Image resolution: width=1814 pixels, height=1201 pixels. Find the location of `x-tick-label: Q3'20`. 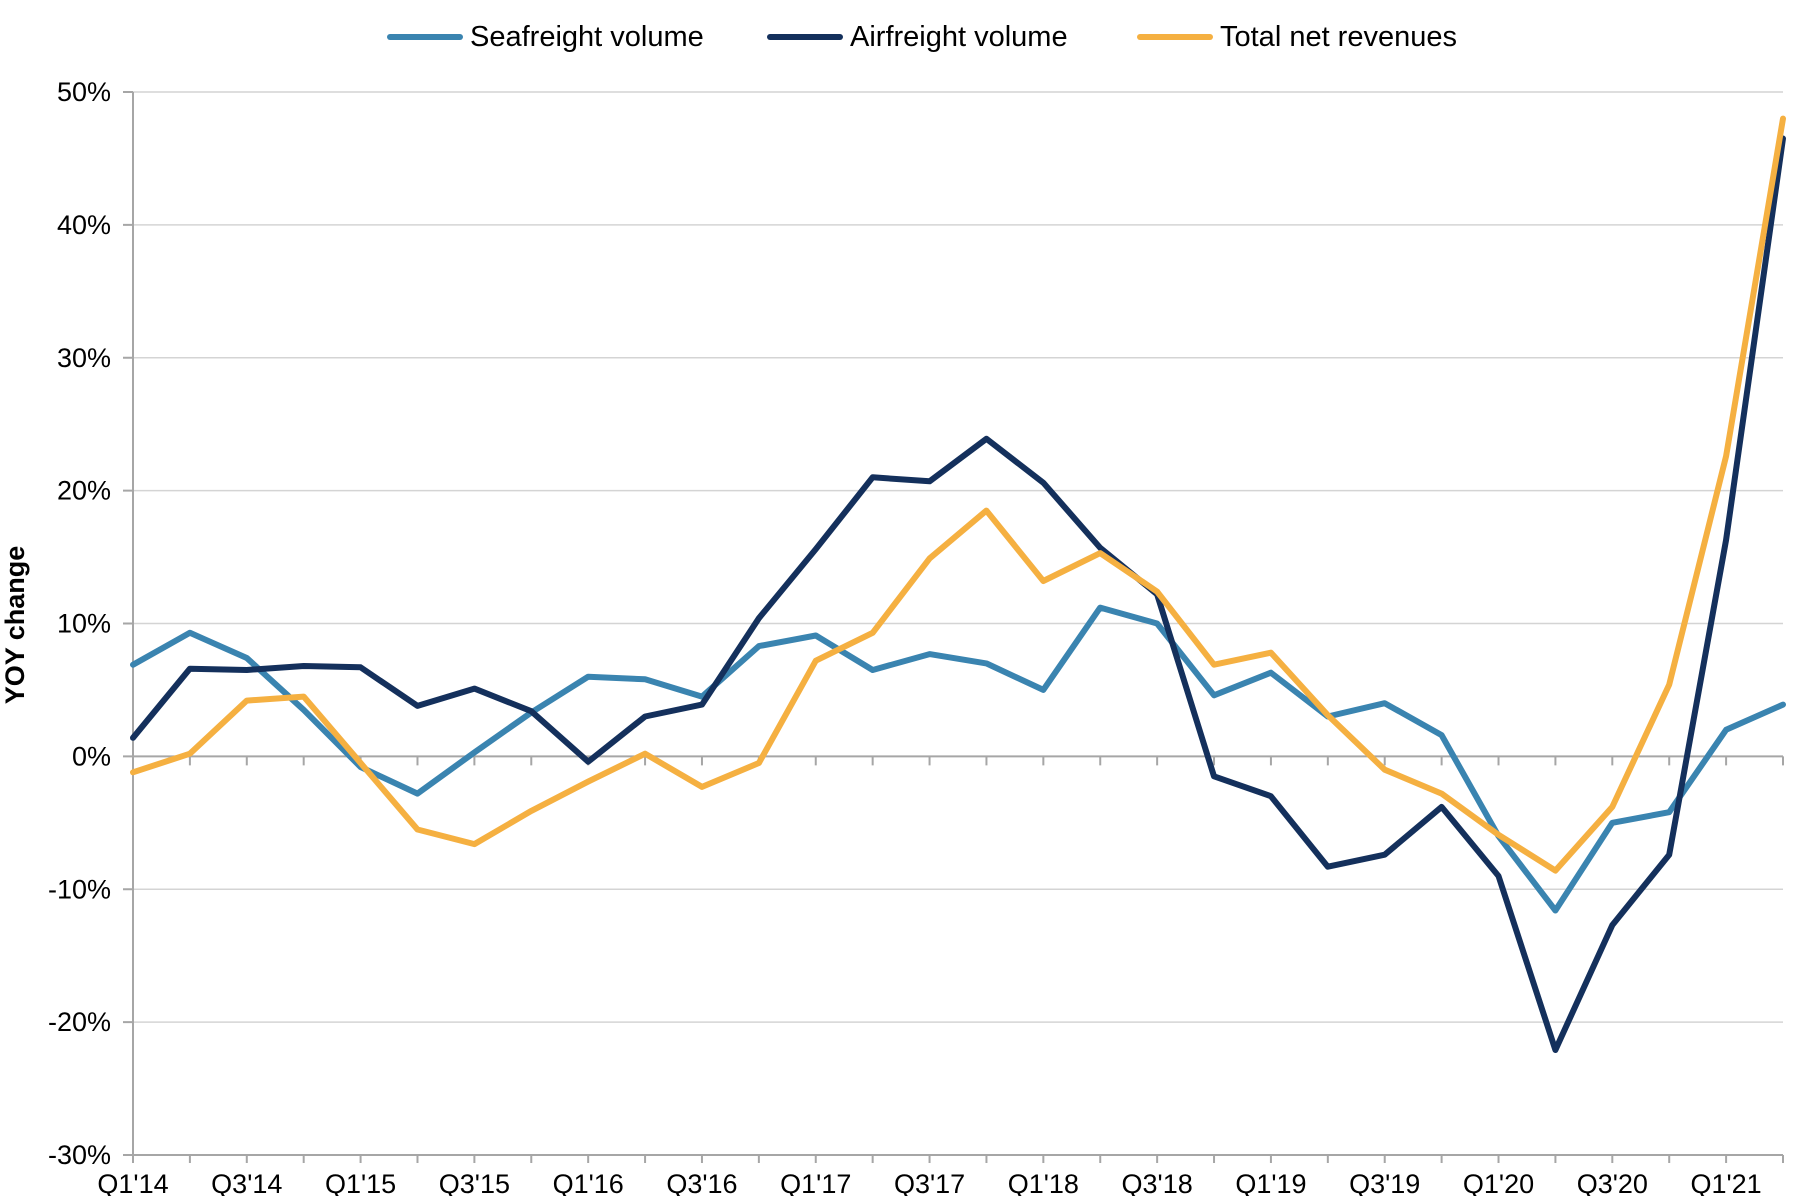

x-tick-label: Q3'20 is located at coordinates (1612, 1182).